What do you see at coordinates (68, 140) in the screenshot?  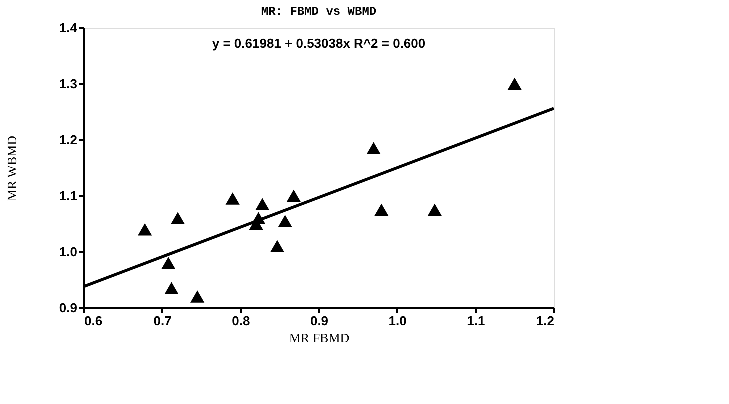 I see `y-tick-label: 1.2` at bounding box center [68, 140].